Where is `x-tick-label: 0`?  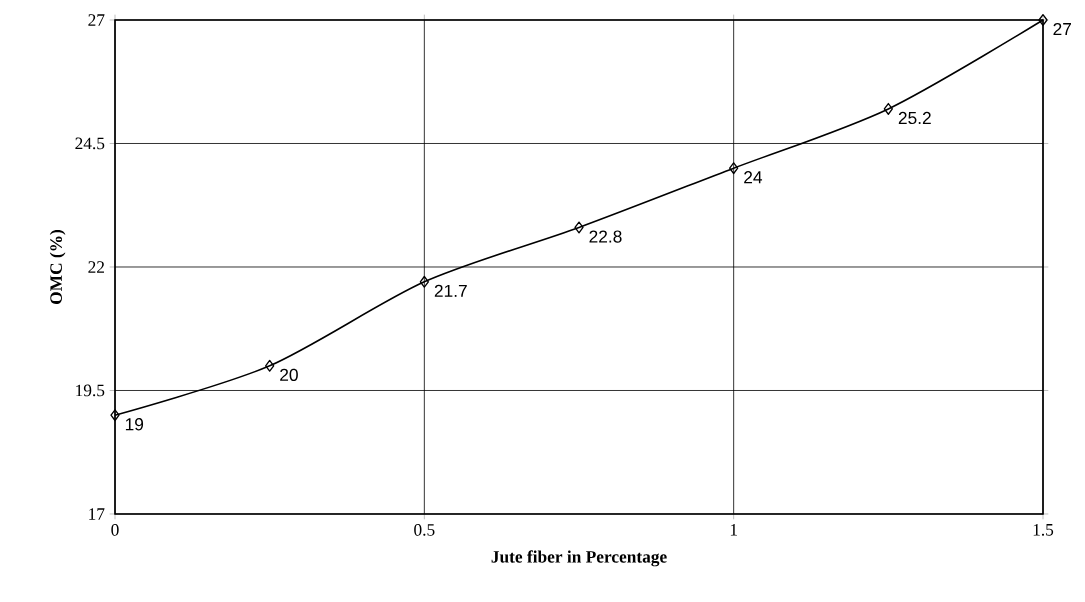 x-tick-label: 0 is located at coordinates (115, 530).